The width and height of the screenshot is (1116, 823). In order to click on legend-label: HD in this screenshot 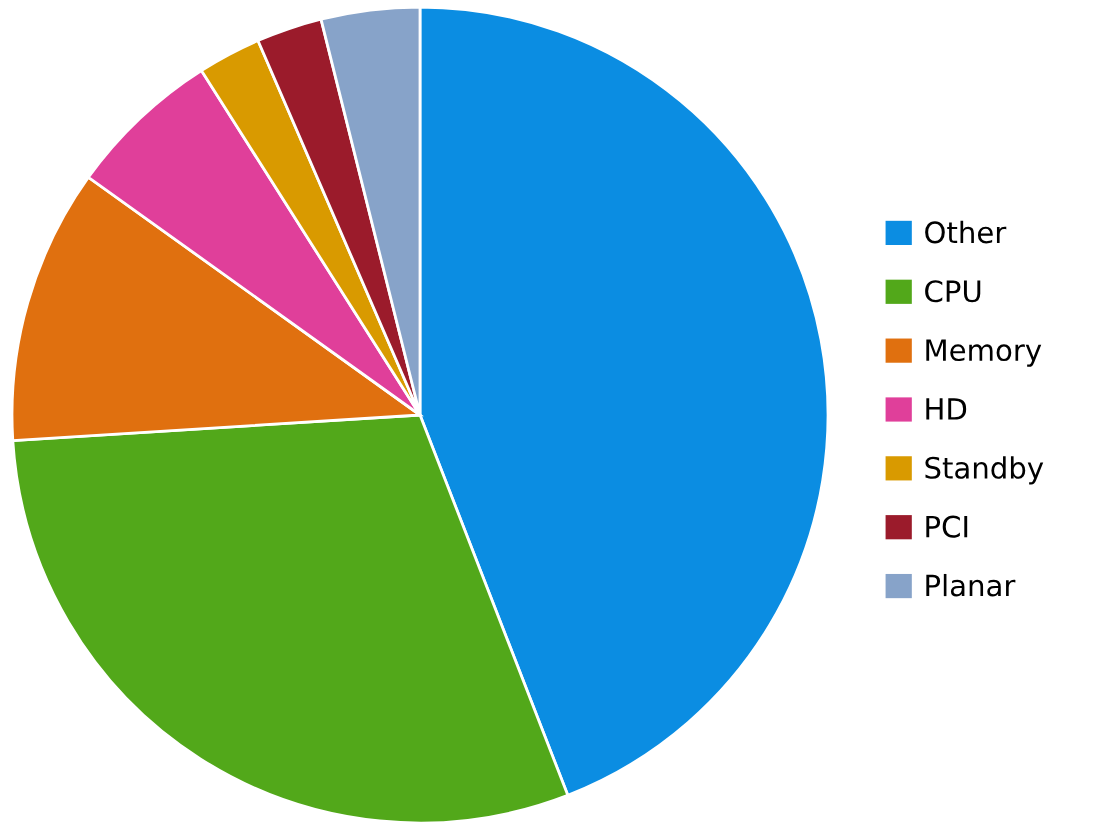, I will do `click(946, 409)`.